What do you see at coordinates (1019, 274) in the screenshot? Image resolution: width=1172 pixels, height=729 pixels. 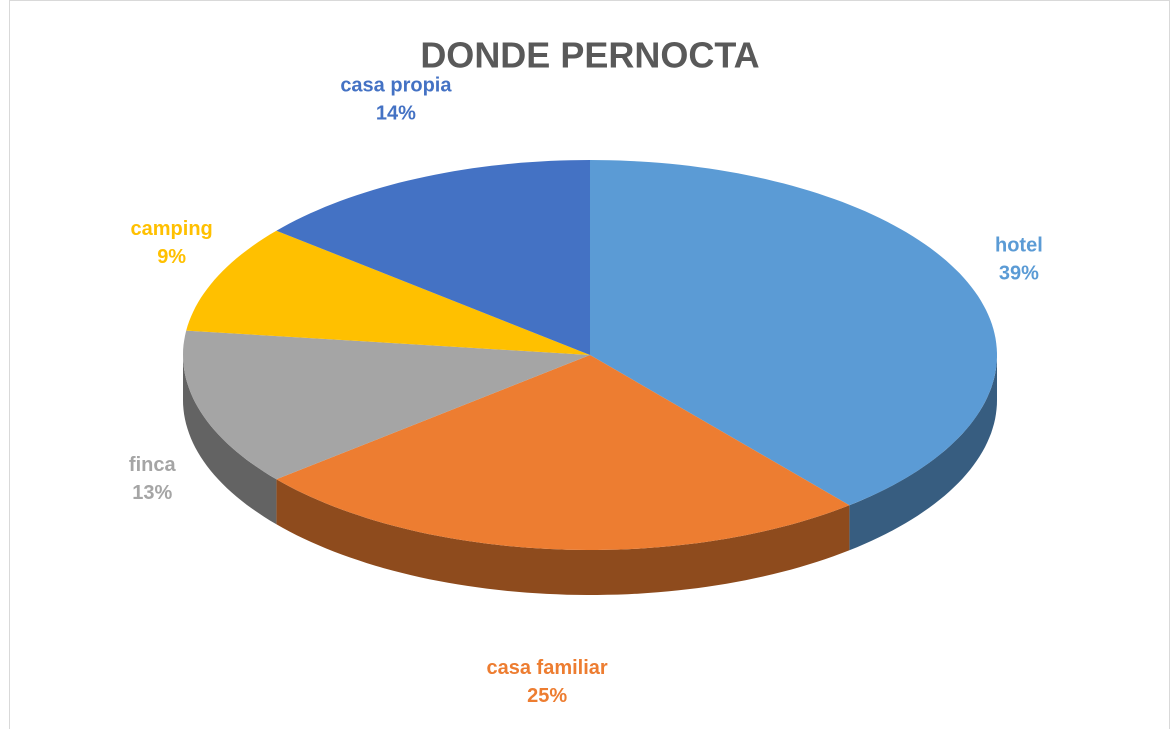 I see `data-label-value: 39%` at bounding box center [1019, 274].